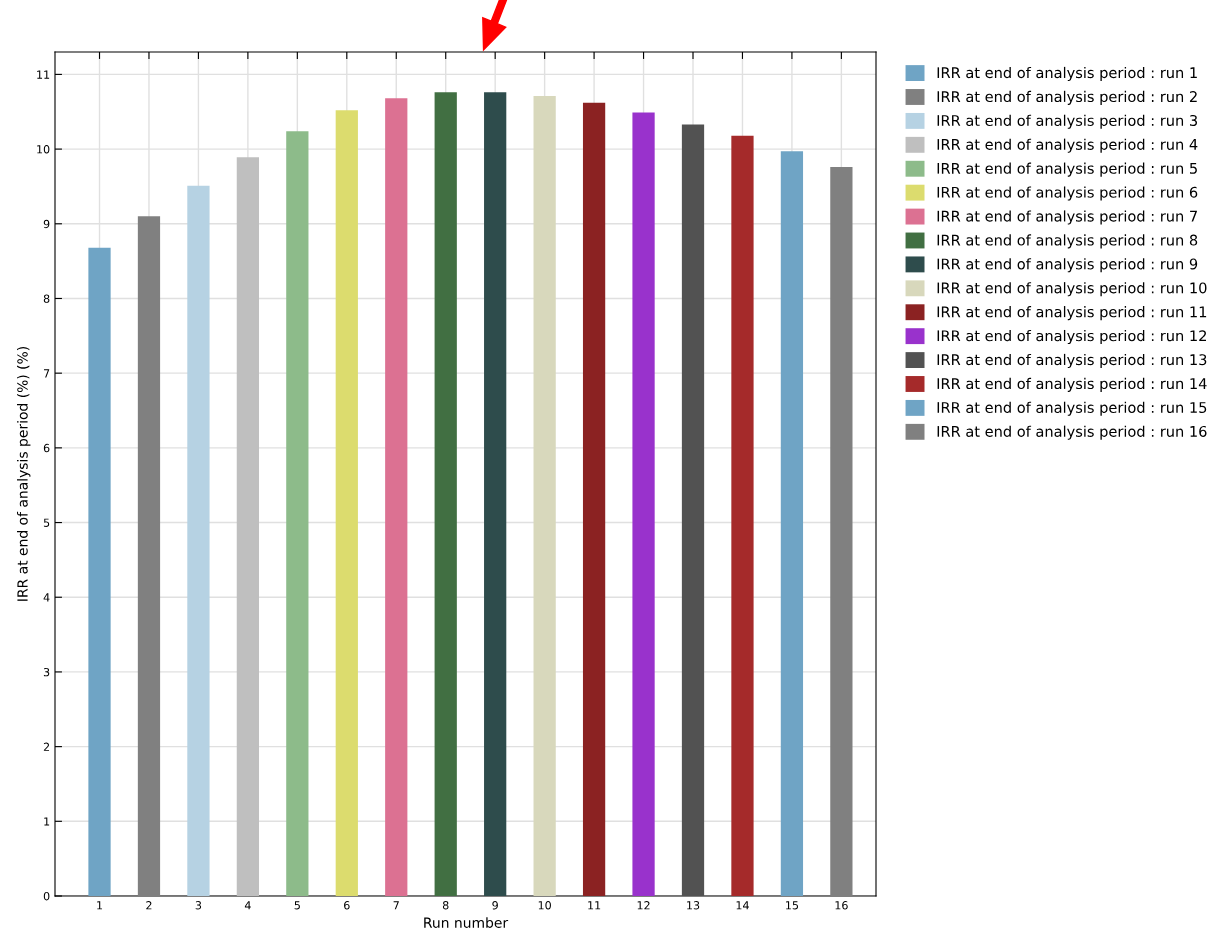 The width and height of the screenshot is (1208, 946). Describe the element at coordinates (594, 905) in the screenshot. I see `x-tick-label: 11` at that location.